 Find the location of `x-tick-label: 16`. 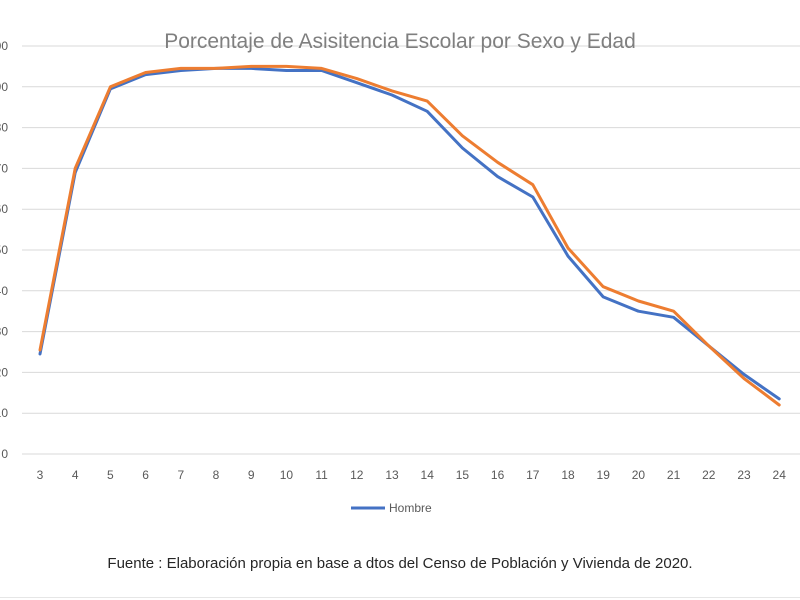

x-tick-label: 16 is located at coordinates (498, 475).